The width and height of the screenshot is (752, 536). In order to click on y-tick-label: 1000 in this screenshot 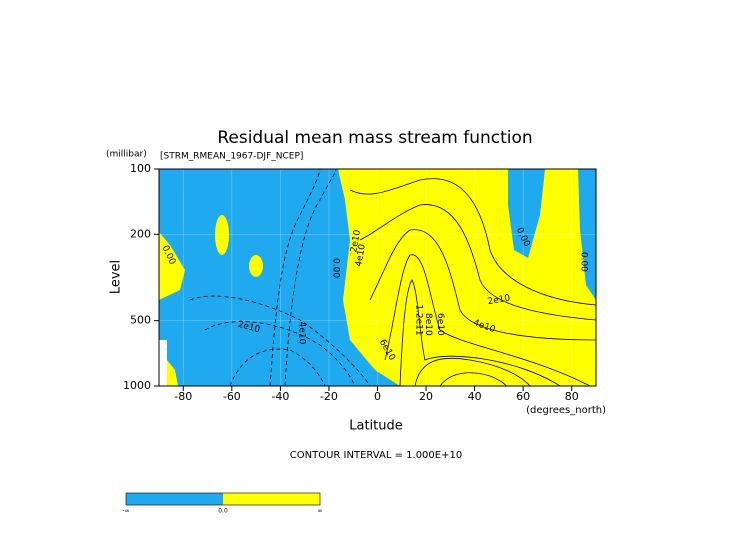, I will do `click(137, 385)`.